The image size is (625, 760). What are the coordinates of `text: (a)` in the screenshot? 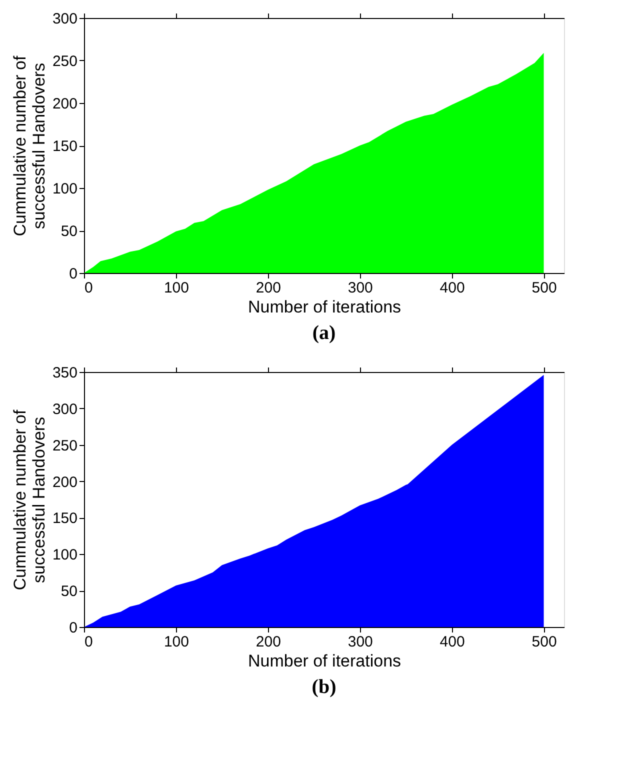 It's located at (324, 333).